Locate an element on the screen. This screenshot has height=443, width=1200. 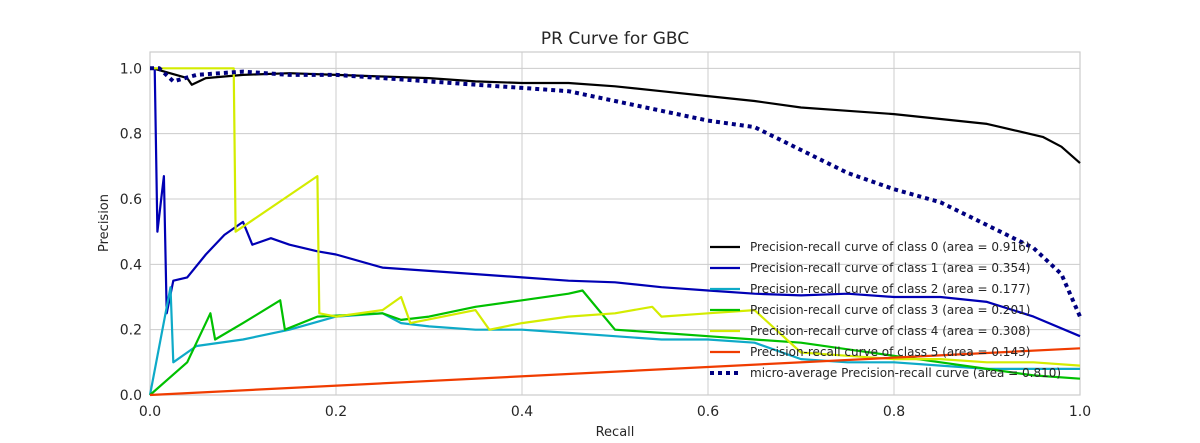
y-tick-label: 0.2 is located at coordinates (131, 331).